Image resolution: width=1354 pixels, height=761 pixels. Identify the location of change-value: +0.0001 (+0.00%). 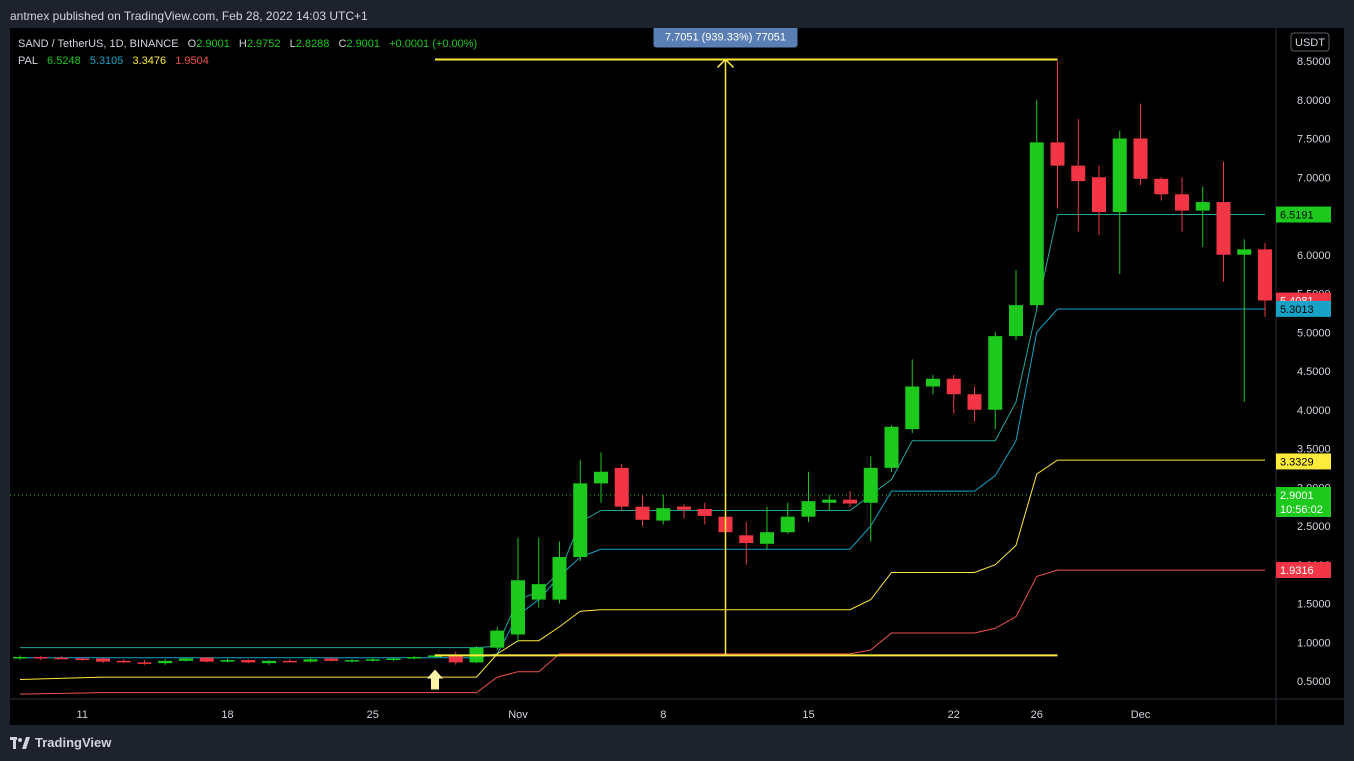
(433, 44).